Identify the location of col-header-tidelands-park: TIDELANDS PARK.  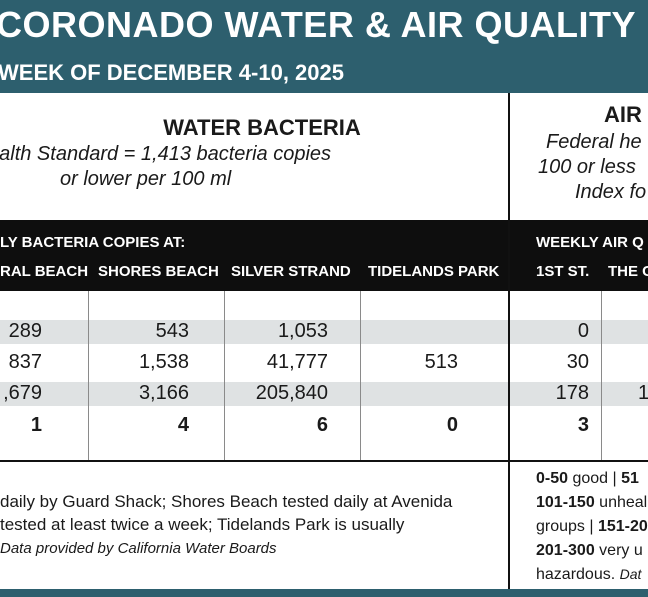
(434, 271).